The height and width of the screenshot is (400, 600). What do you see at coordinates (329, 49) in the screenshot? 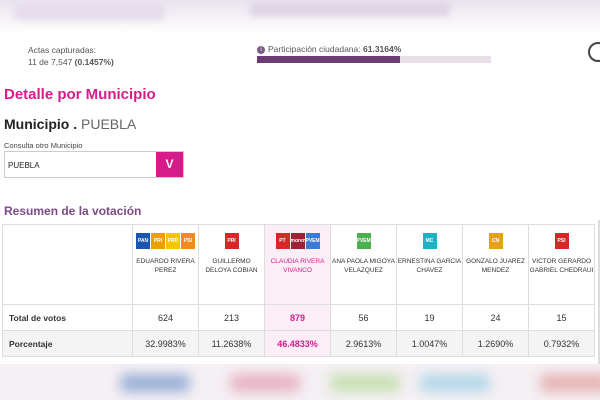
I see `participacion-ciudadana: i Participación ciudadana: 61.3164%` at bounding box center [329, 49].